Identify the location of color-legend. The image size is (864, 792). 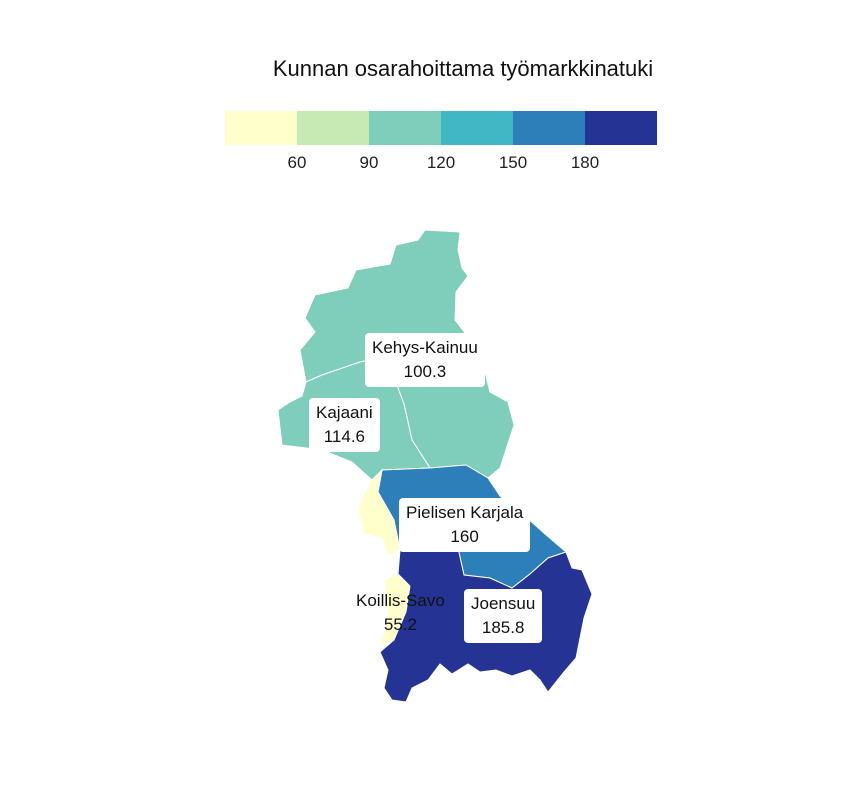
(441, 128).